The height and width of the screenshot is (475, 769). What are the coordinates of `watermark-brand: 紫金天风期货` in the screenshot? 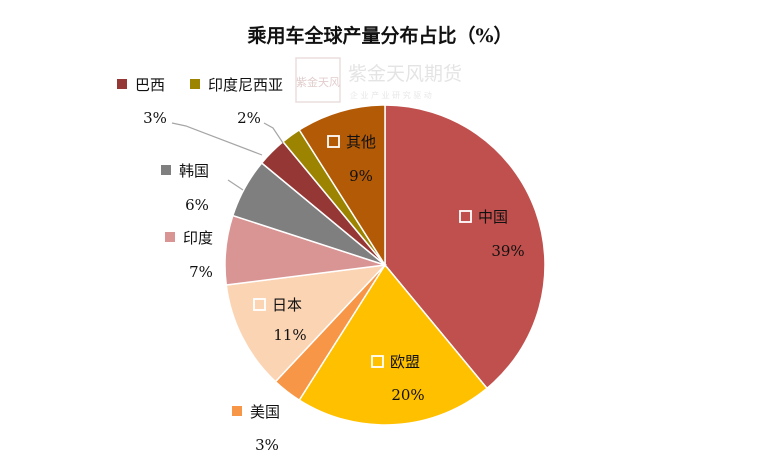 It's located at (405, 74).